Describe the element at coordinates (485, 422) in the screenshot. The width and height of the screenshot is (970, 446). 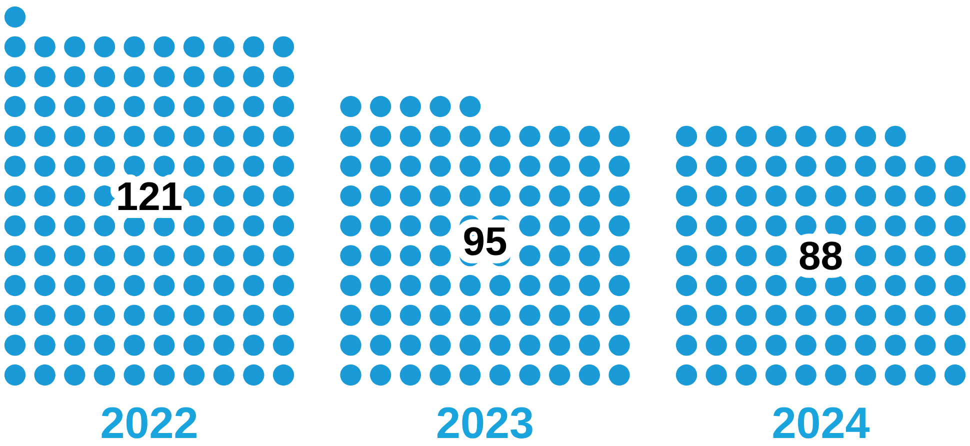
I see `category-label: 2023` at that location.